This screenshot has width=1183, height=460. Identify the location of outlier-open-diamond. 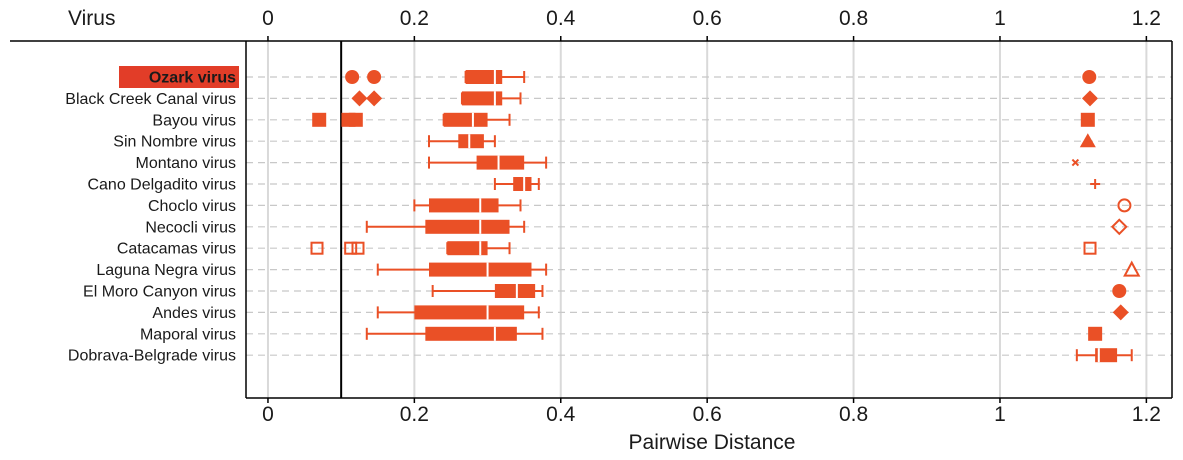
(1119, 227).